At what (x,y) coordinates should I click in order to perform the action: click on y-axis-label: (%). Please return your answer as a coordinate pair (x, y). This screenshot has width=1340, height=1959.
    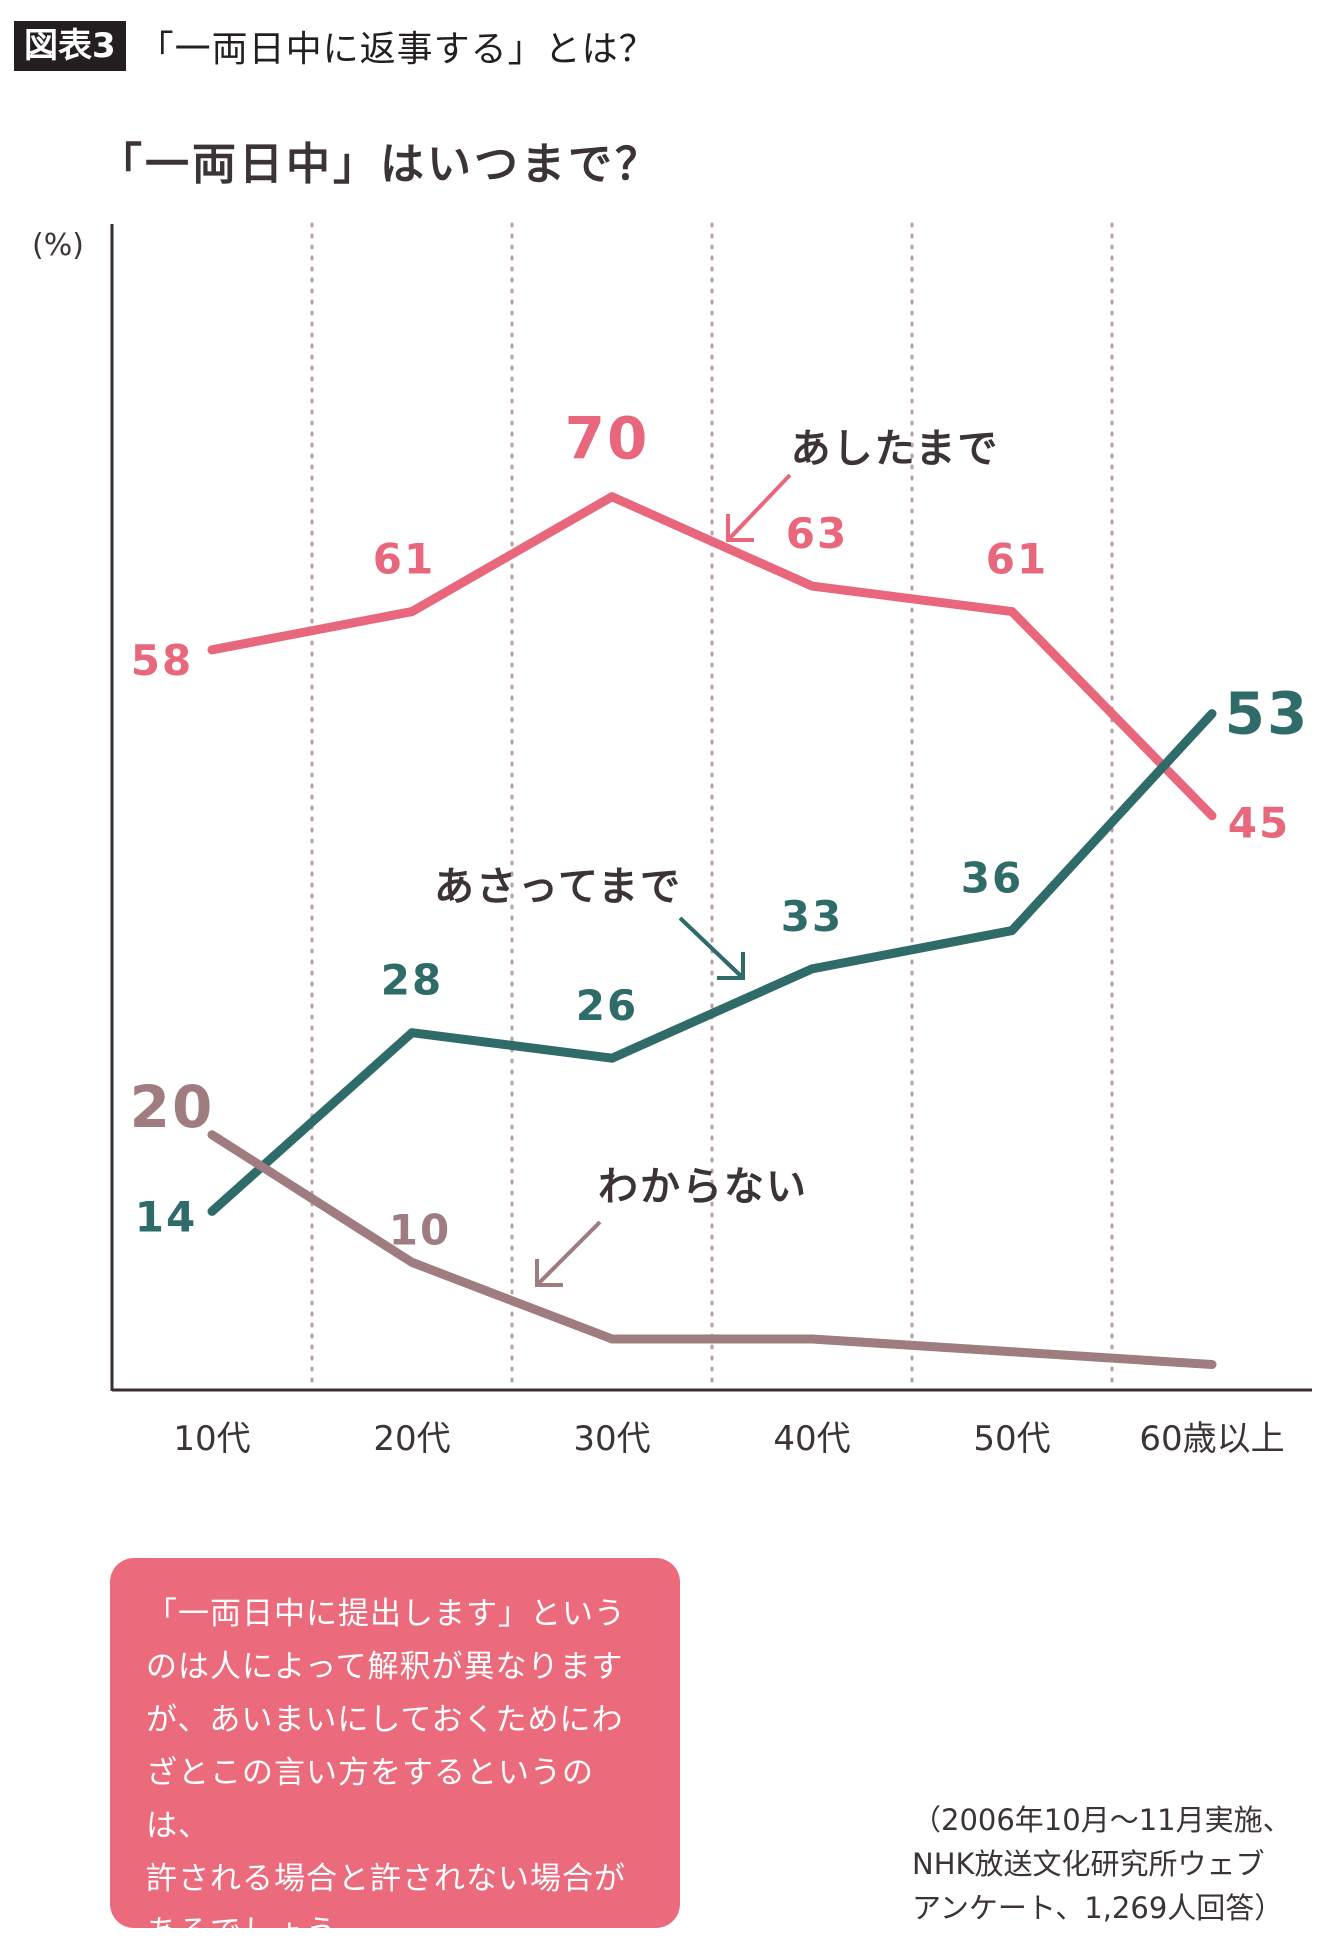
    Looking at the image, I should click on (58, 245).